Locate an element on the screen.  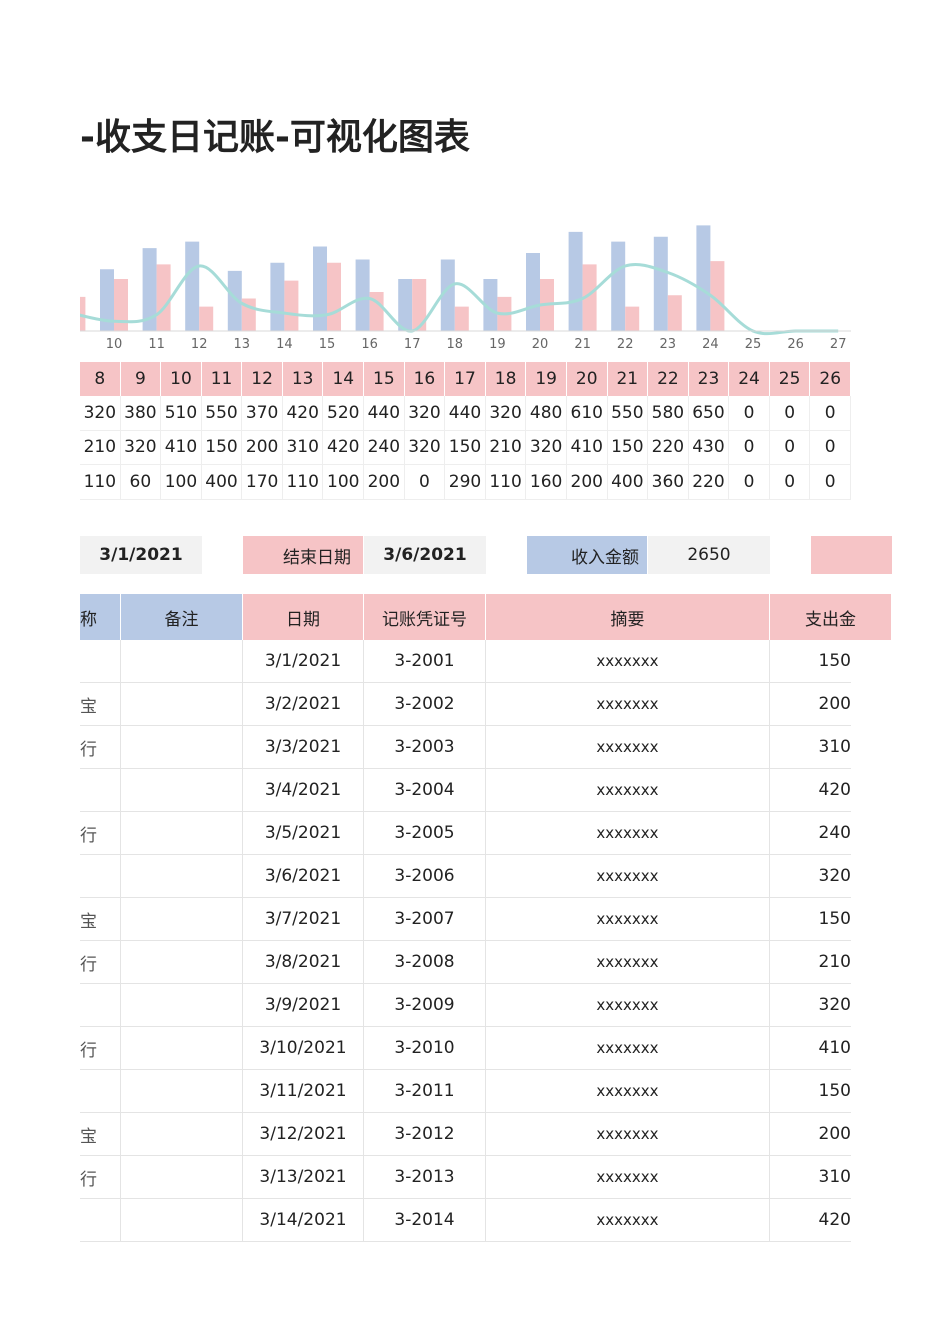
summary-cell: 420 is located at coordinates (303, 413).